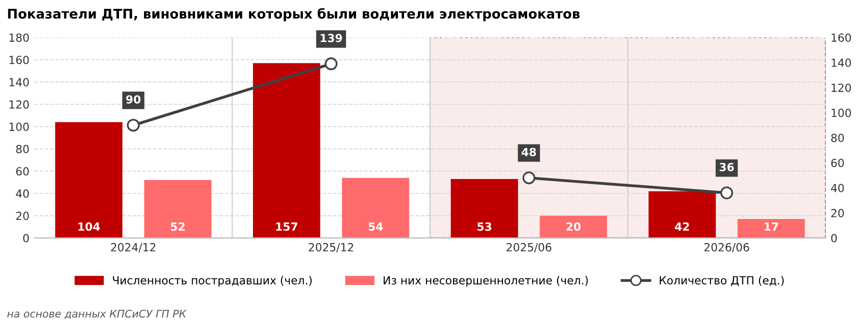  What do you see at coordinates (375, 226) in the screenshot?
I see `data-label: 54` at bounding box center [375, 226].